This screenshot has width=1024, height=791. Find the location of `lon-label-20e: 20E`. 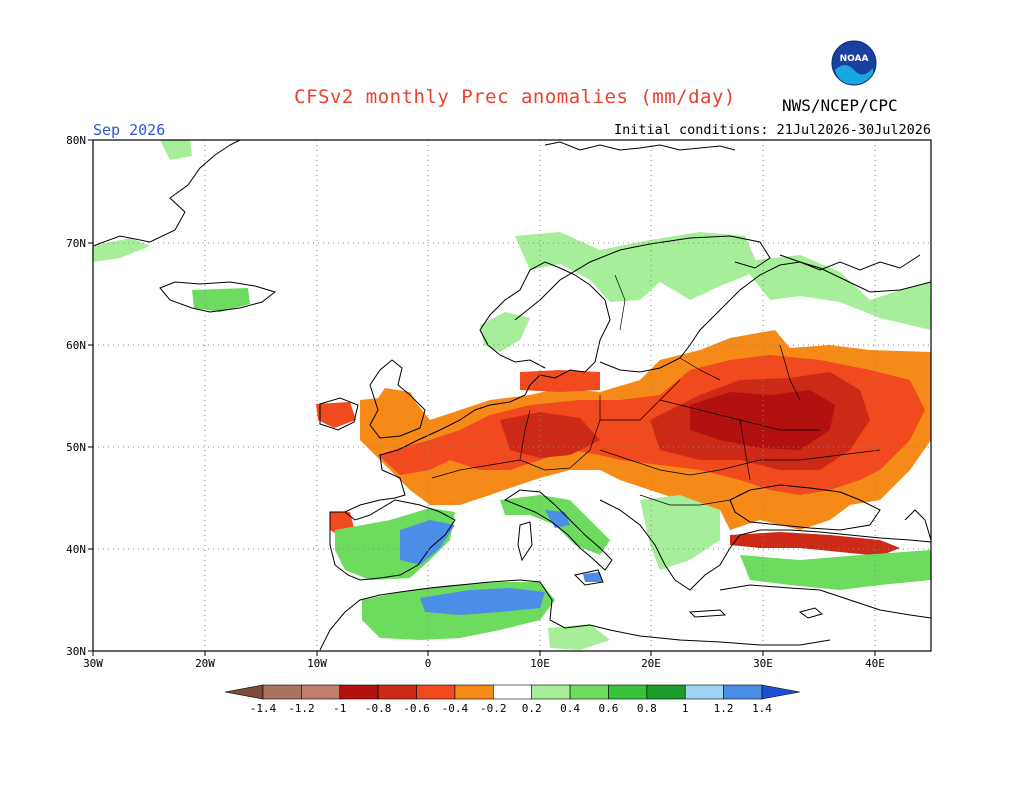

lon-label-20e: 20E is located at coordinates (651, 663).